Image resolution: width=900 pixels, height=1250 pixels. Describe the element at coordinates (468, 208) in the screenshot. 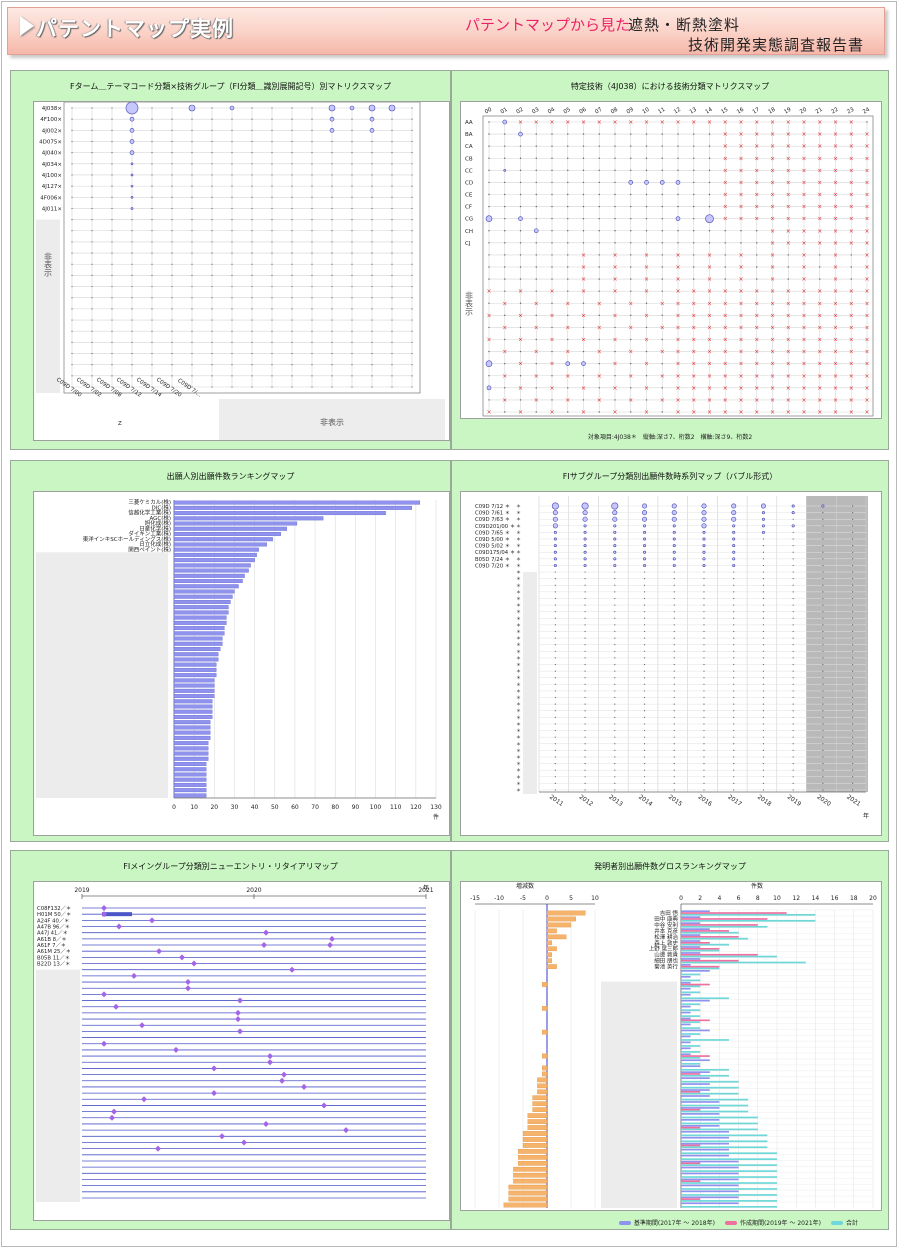

I see `row-label: CF` at that location.